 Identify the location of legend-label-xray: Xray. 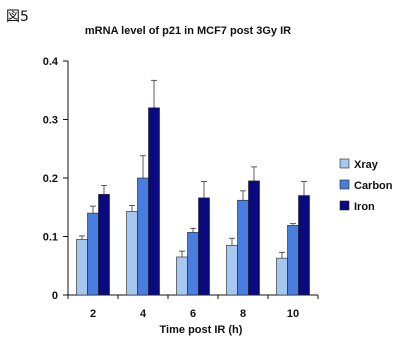
(366, 165).